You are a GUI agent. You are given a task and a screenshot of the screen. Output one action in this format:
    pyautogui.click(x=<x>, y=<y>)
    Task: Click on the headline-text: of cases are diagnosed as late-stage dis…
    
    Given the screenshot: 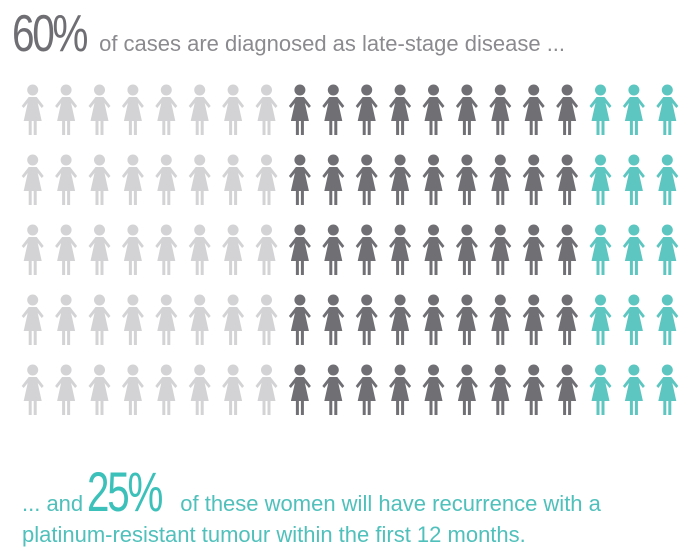 What is the action you would take?
    pyautogui.click(x=332, y=43)
    